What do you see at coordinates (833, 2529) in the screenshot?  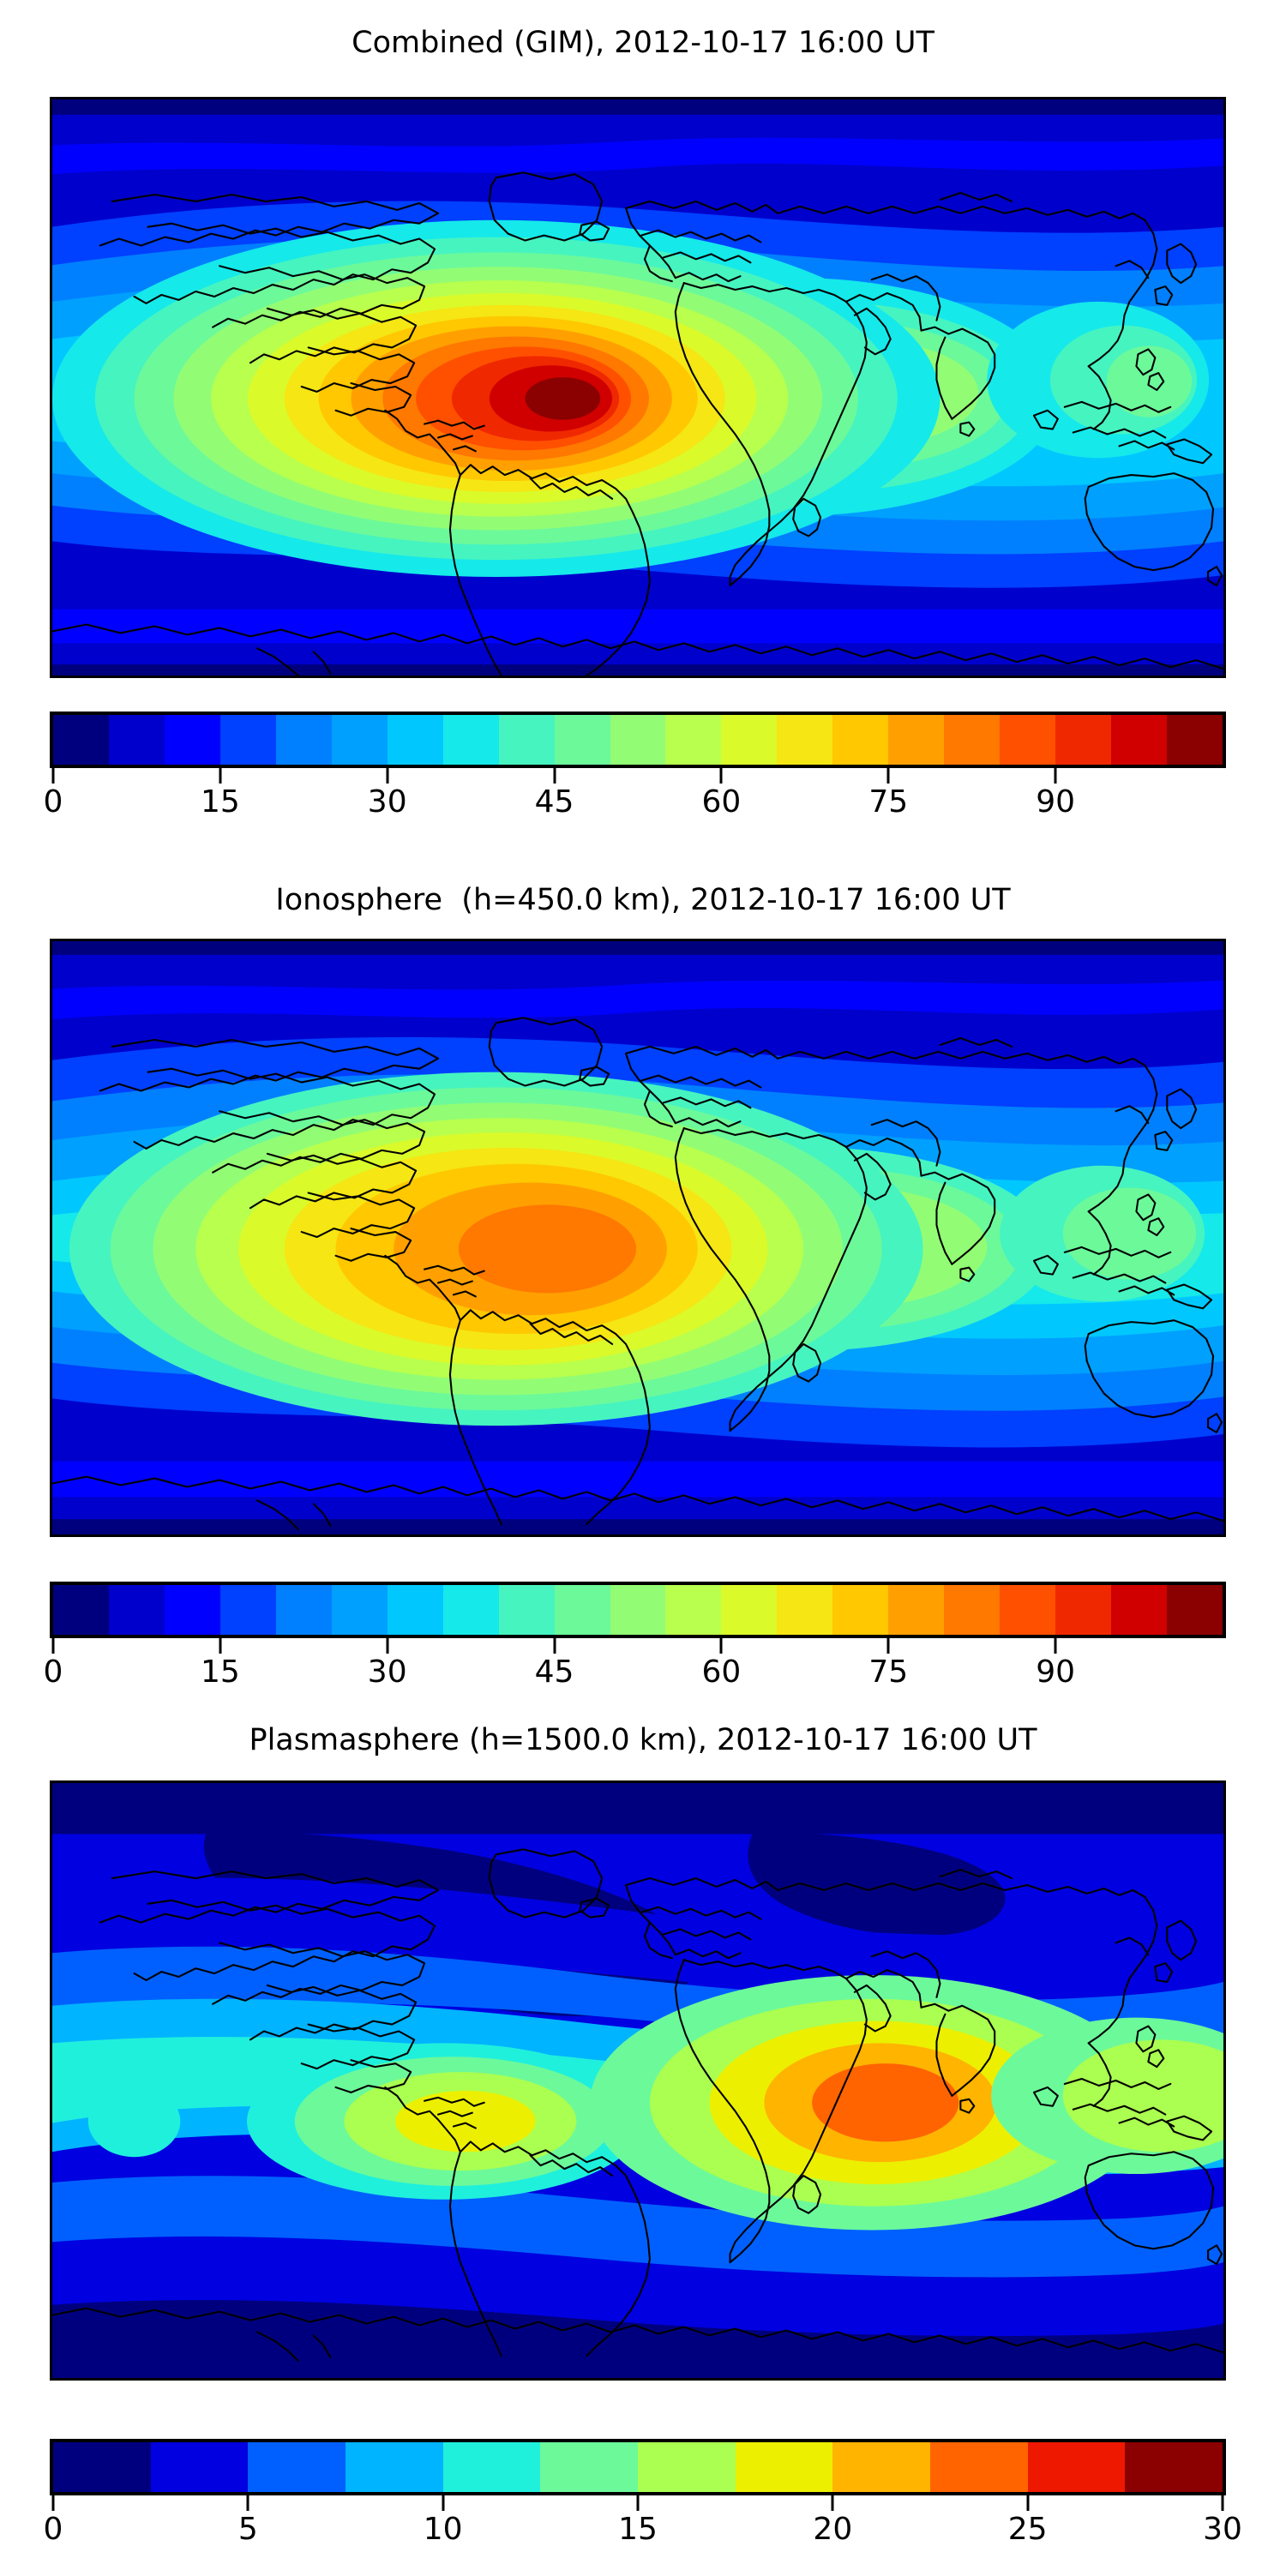 I see `colorbar-tick-label: 20` at bounding box center [833, 2529].